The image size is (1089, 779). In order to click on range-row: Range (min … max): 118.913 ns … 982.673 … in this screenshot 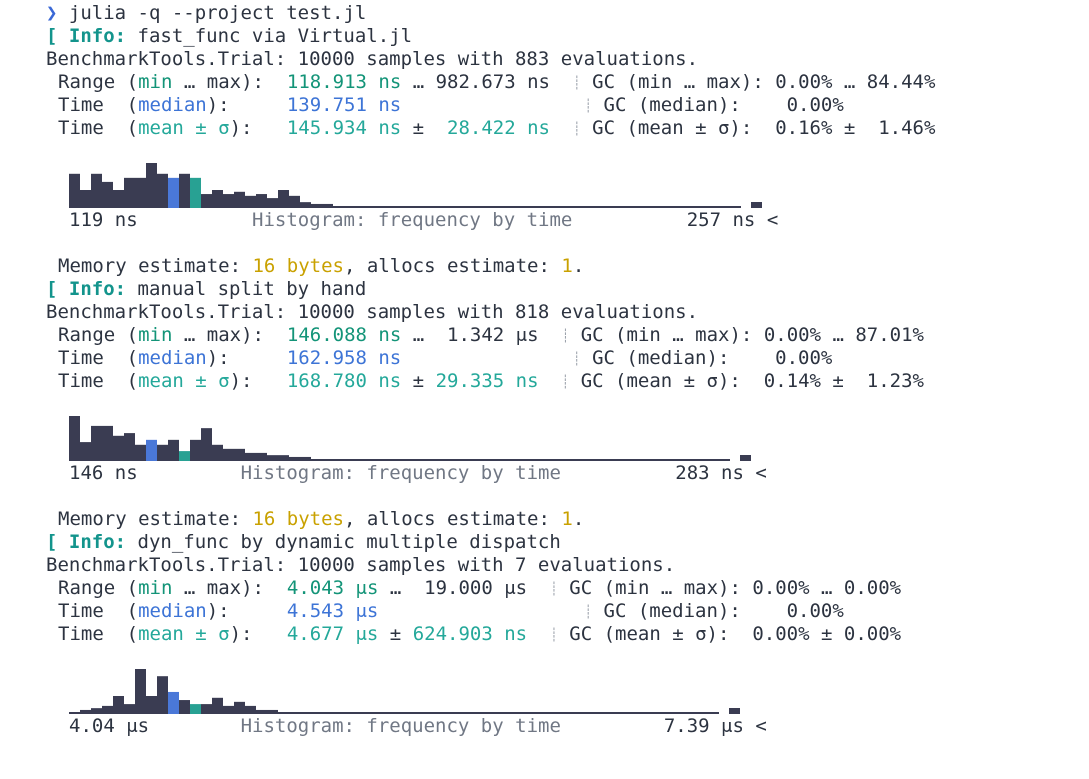, I will do `click(497, 82)`.